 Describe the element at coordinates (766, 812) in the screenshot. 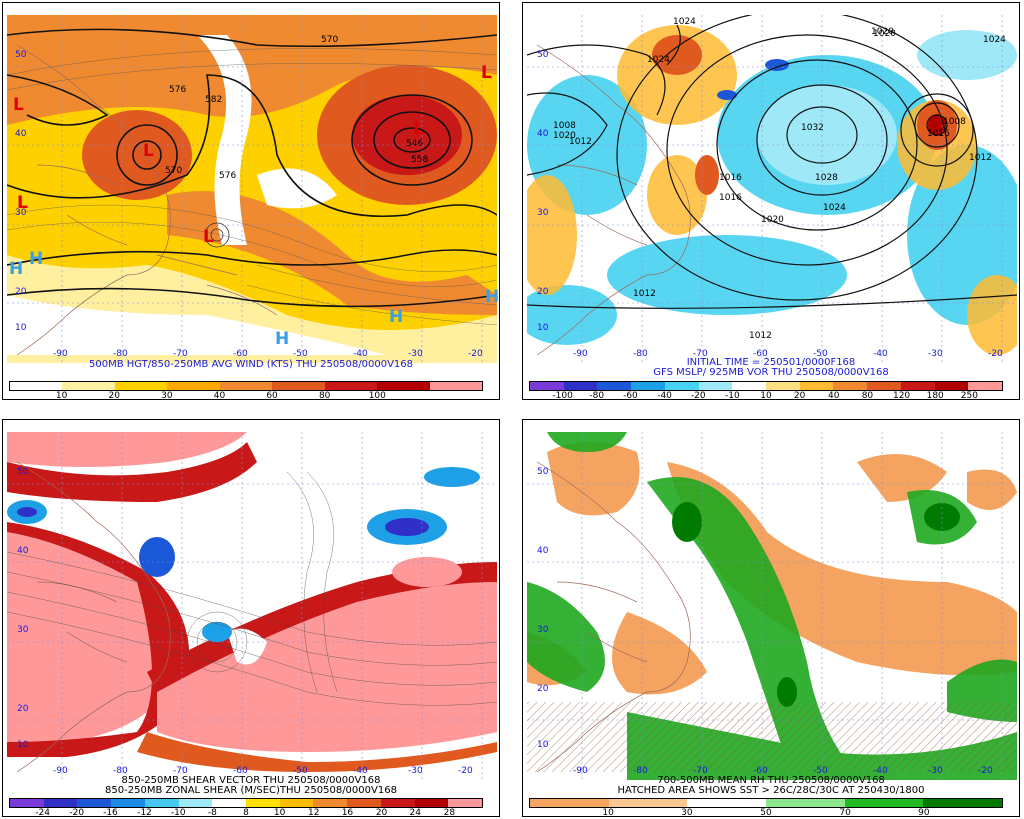

I see `colorbar-tick: 50` at that location.